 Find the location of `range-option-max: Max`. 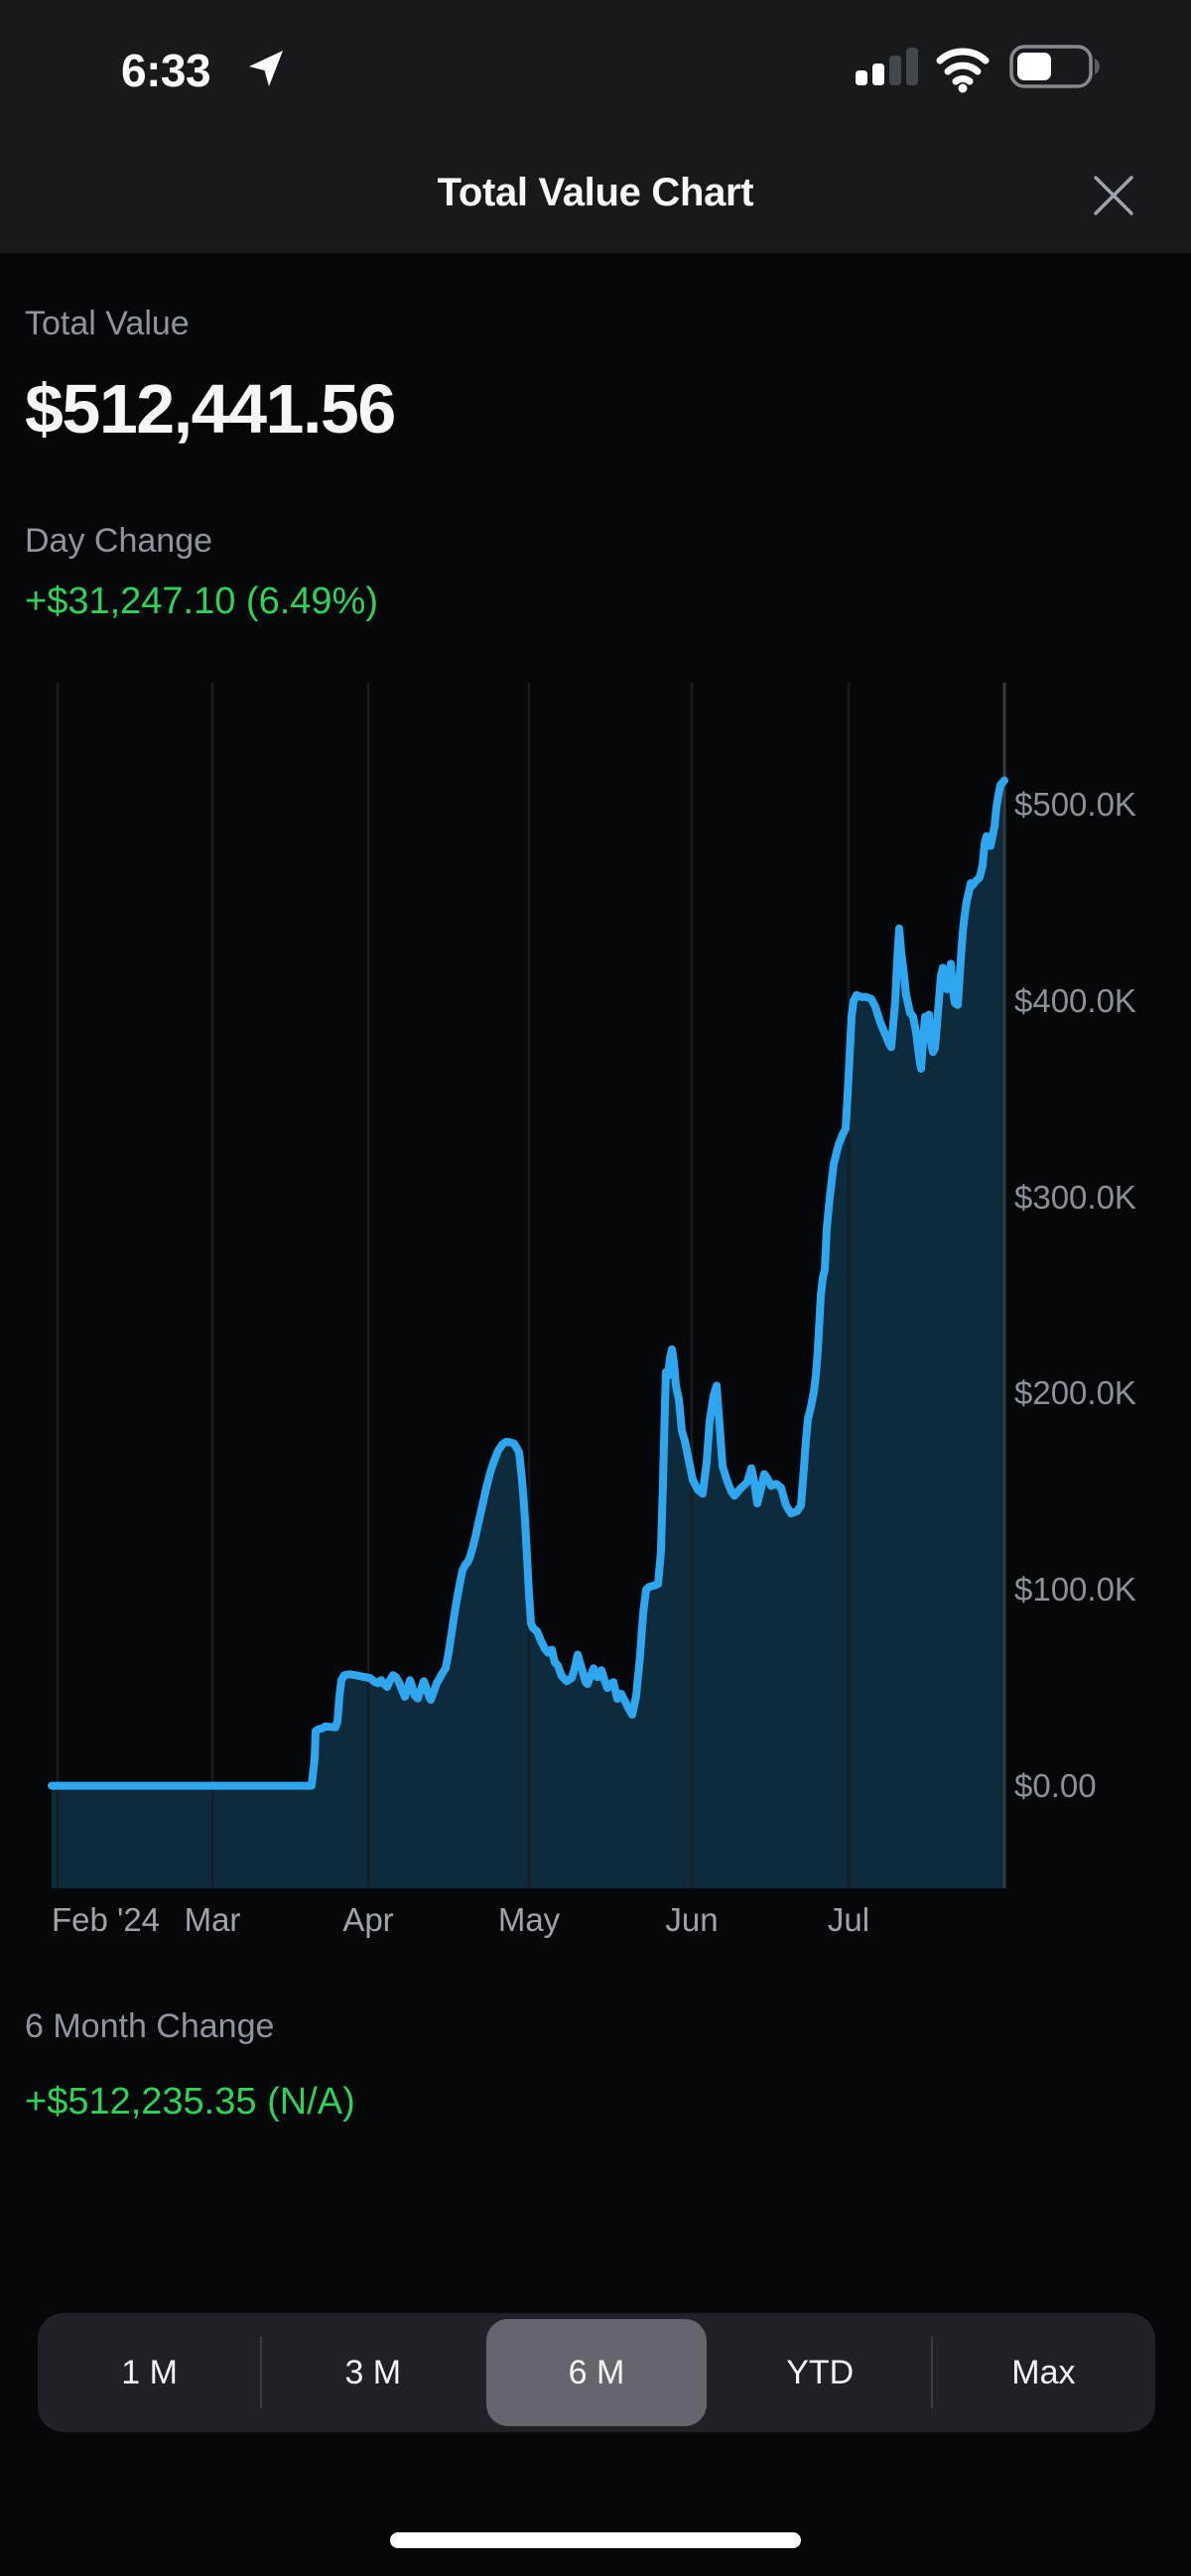

range-option-max: Max is located at coordinates (1043, 2373).